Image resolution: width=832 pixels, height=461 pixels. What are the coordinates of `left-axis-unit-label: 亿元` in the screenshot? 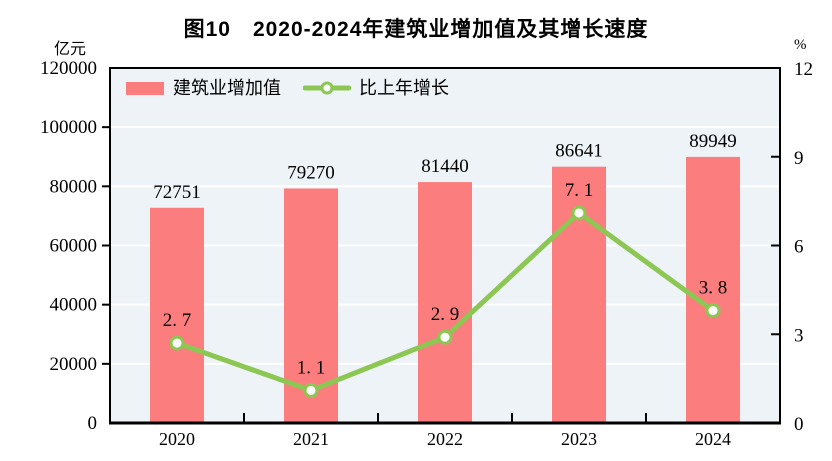 It's located at (70, 49).